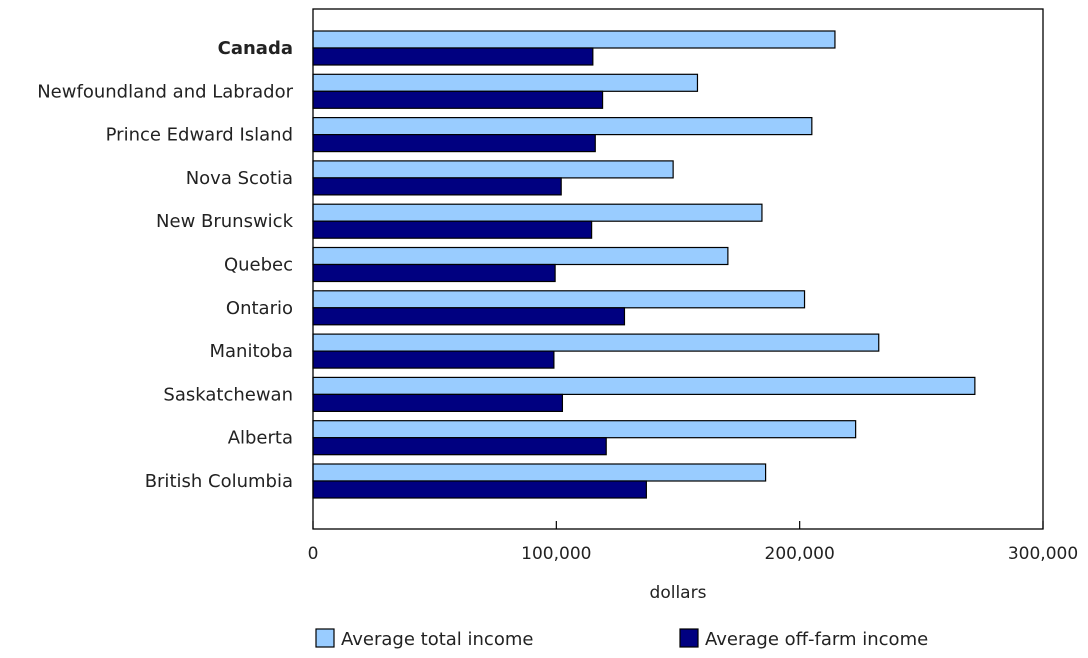 This screenshot has width=1088, height=658. Describe the element at coordinates (689, 638) in the screenshot. I see `legend-swatch-average-off-farm-income` at that location.